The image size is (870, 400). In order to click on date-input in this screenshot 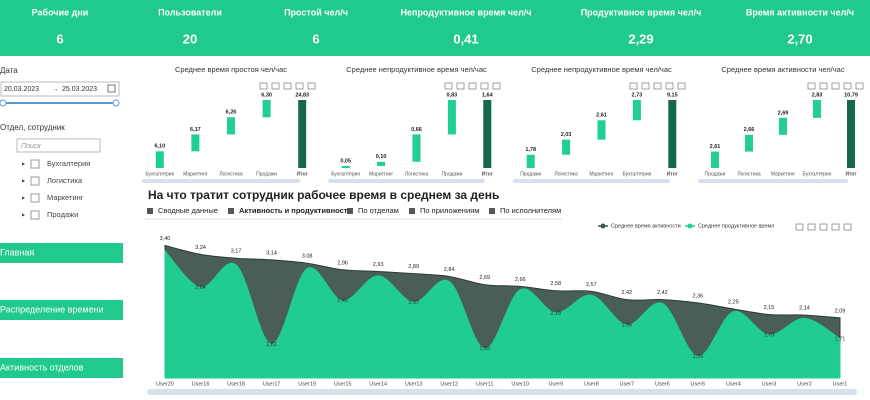, I will do `click(60, 89)`.